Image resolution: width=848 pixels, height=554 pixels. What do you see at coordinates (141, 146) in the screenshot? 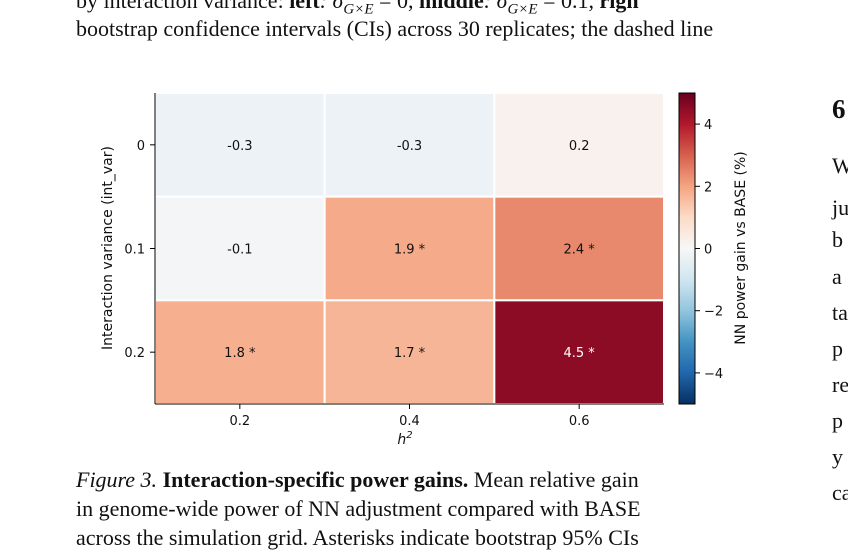
I see `y-tick-label: 0` at bounding box center [141, 146].